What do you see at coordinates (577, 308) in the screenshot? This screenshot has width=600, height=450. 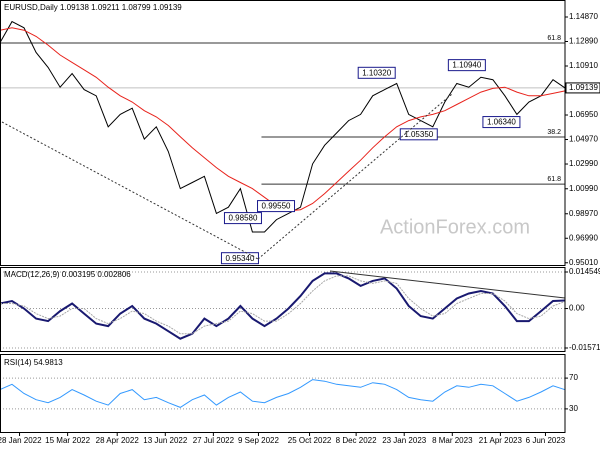 I see `y-tick-label: 0.00` at bounding box center [577, 308].